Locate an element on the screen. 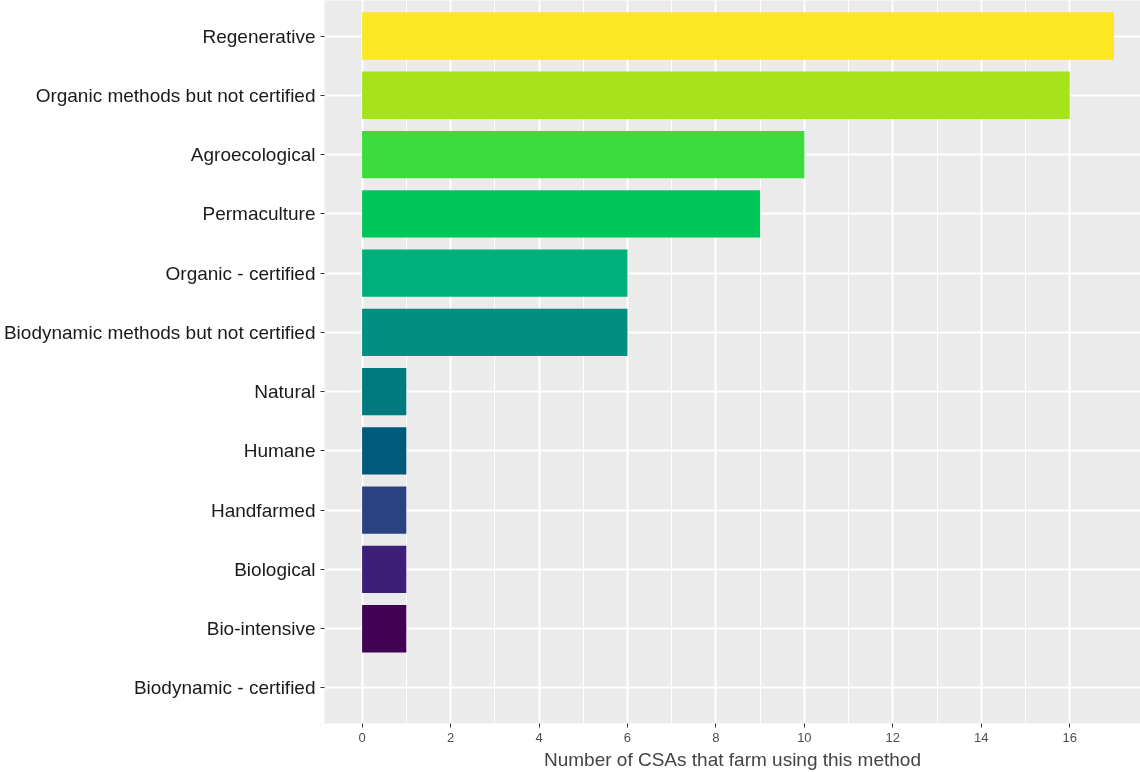  y-tick-label: Handfarmed is located at coordinates (263, 510).